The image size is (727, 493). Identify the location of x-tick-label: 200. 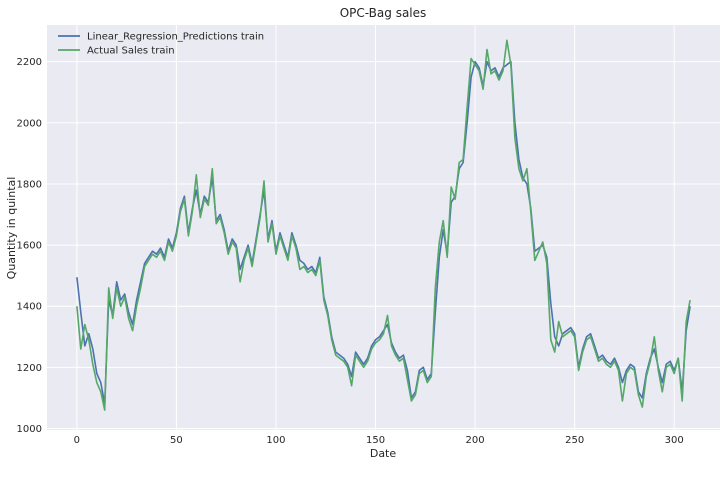
(475, 440).